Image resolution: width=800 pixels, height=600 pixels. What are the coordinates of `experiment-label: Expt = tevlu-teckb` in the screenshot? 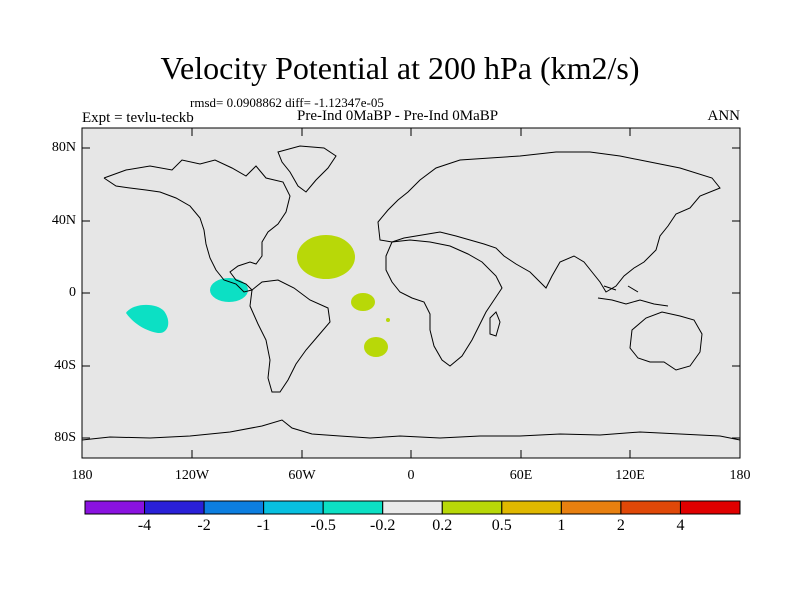 It's located at (138, 118).